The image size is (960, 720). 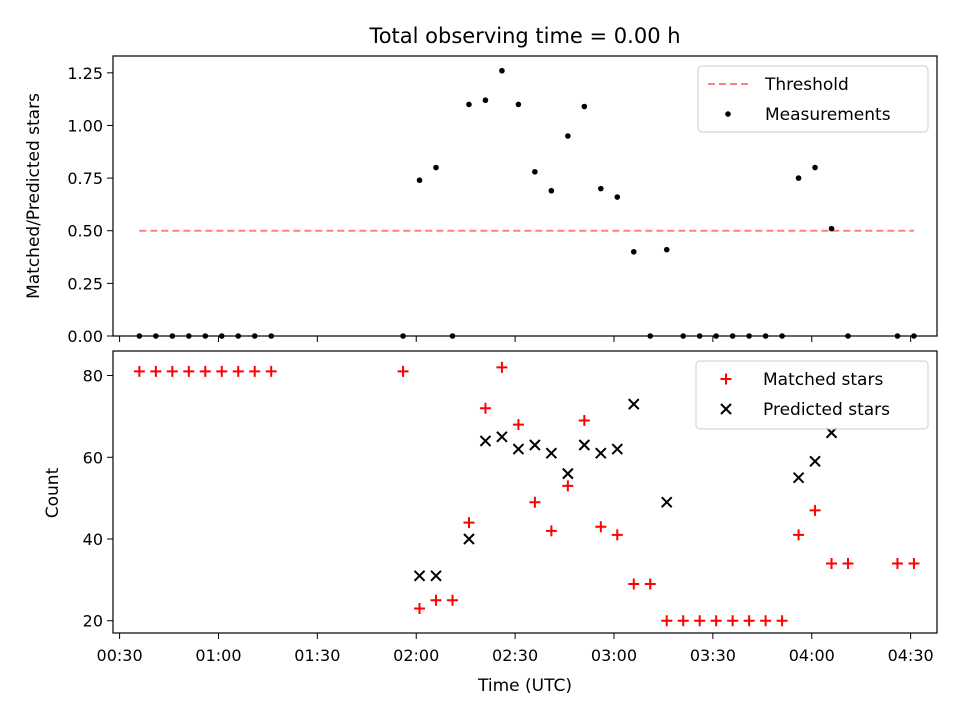 I want to click on count-ylabel: Count, so click(x=53, y=492).